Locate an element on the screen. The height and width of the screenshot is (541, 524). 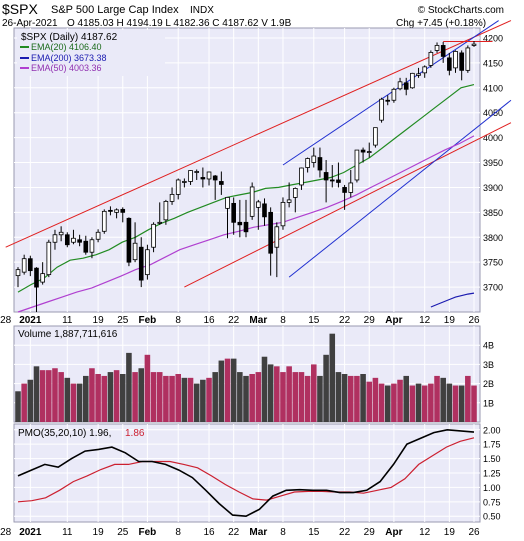
volume-panel-title: Volume 1,887,711,616 is located at coordinates (68, 334).